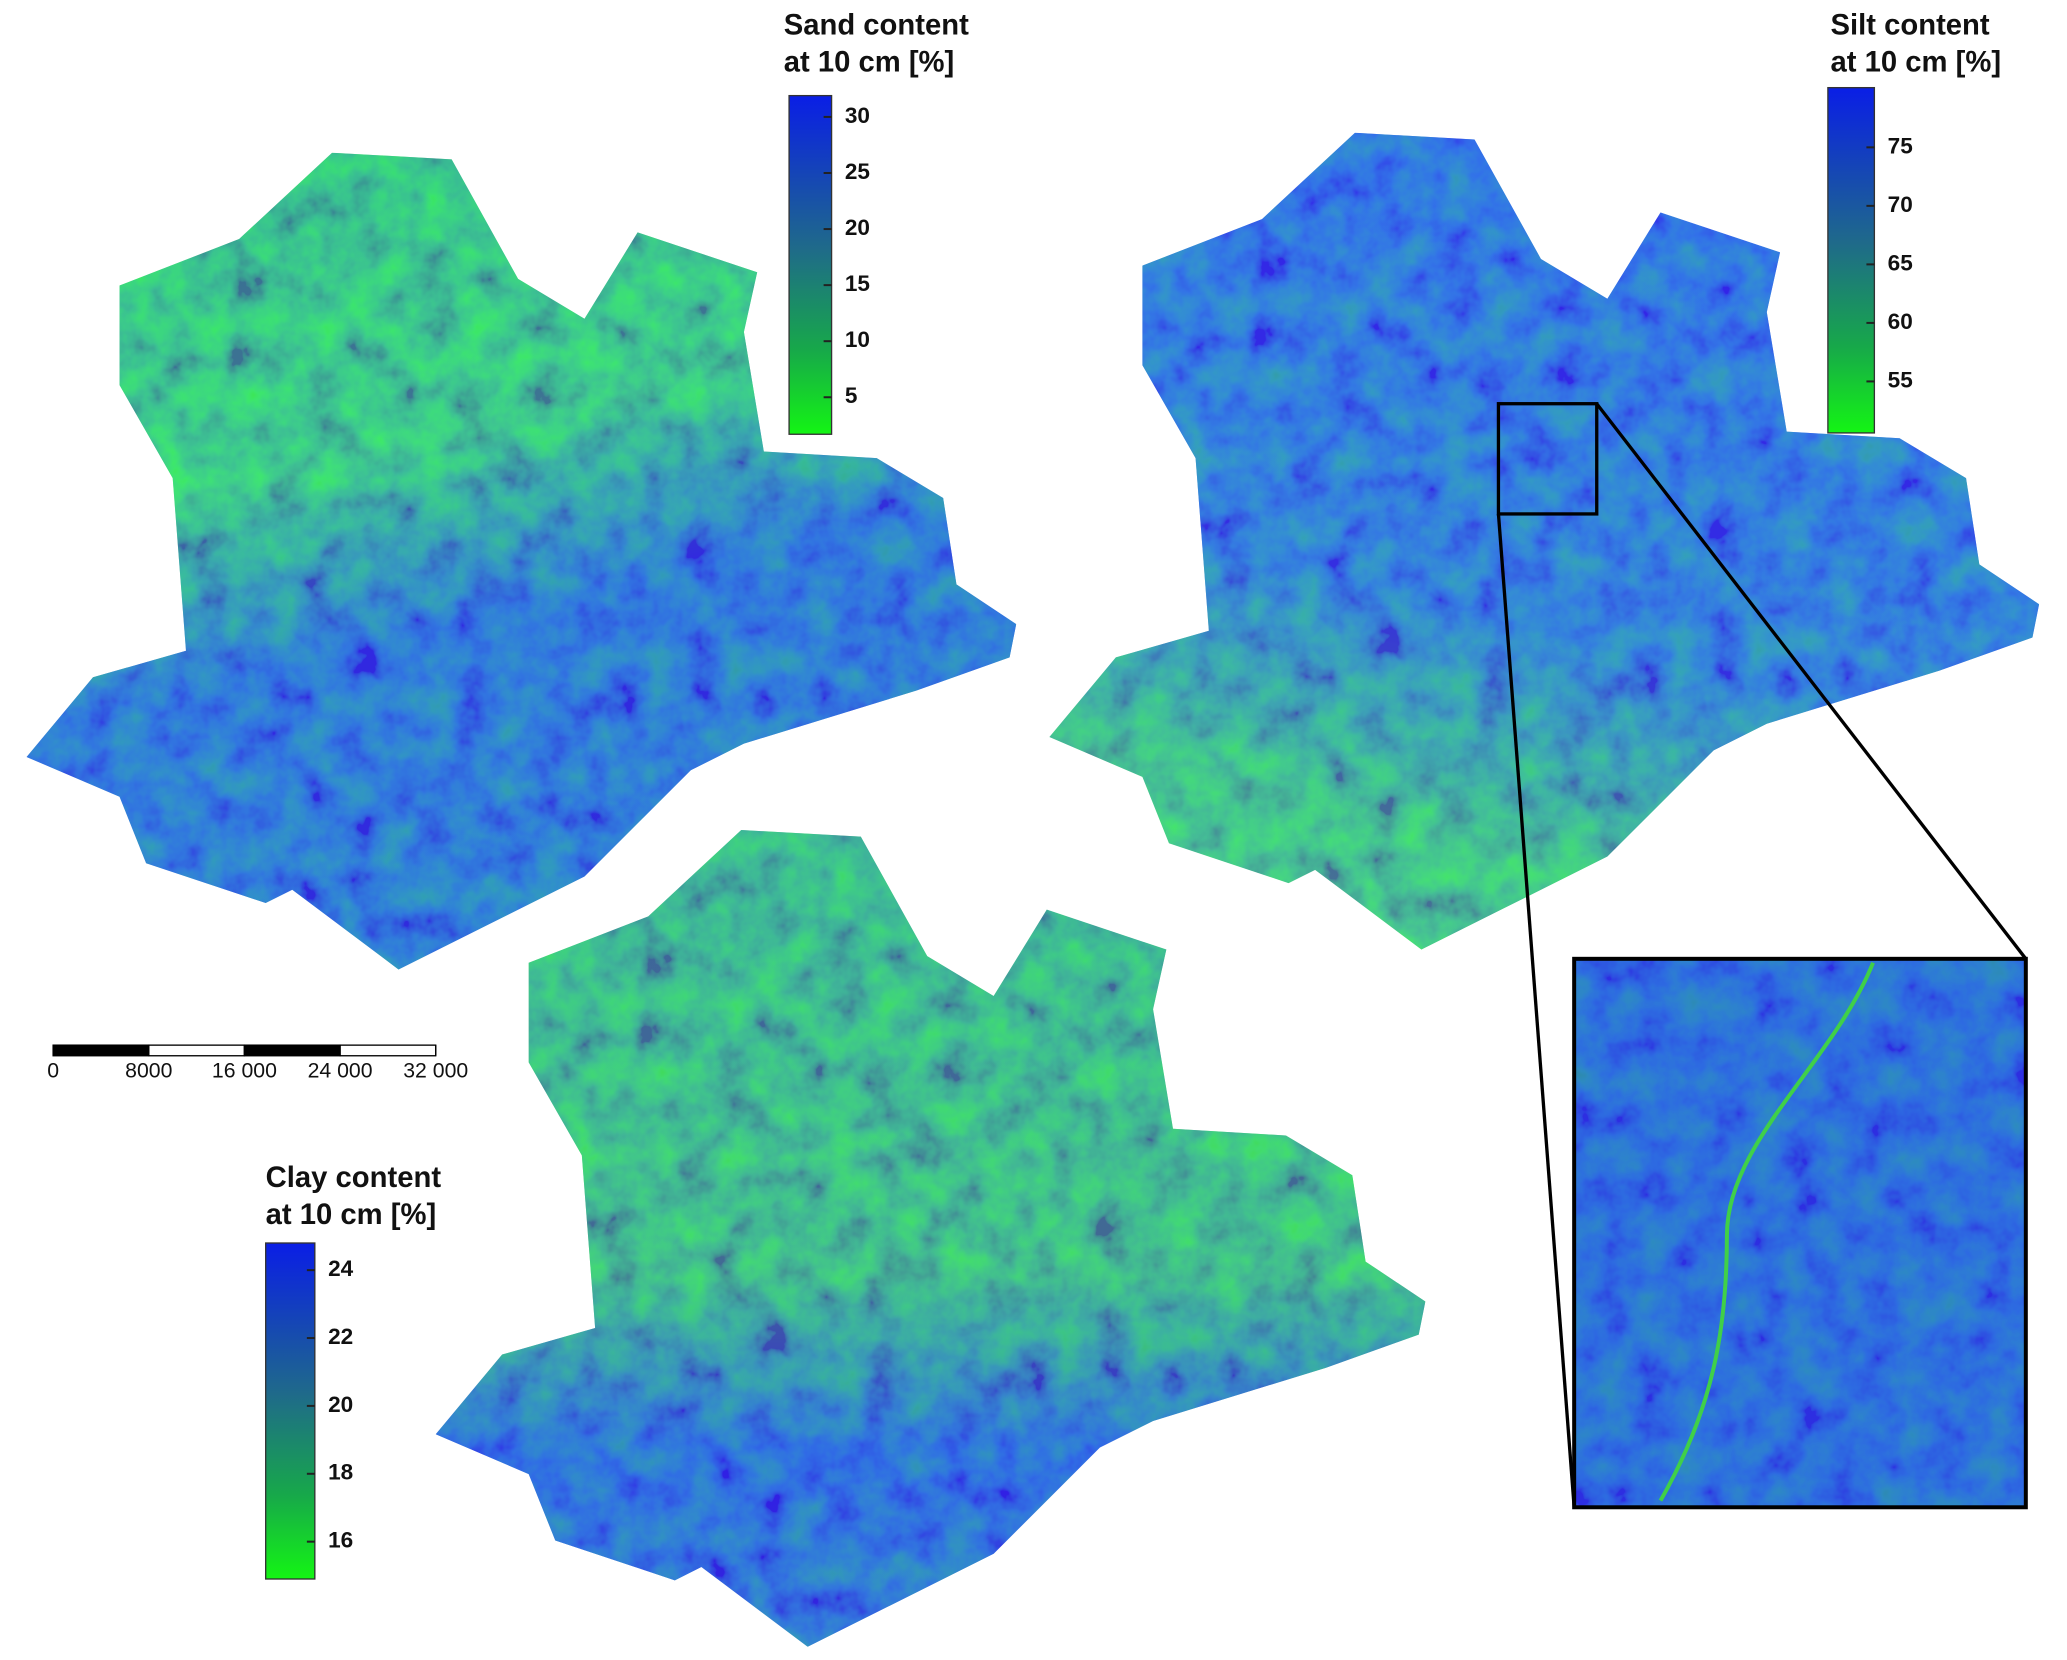 The height and width of the screenshot is (1660, 2067). I want to click on scale-bar-label: 32 000, so click(435, 1070).